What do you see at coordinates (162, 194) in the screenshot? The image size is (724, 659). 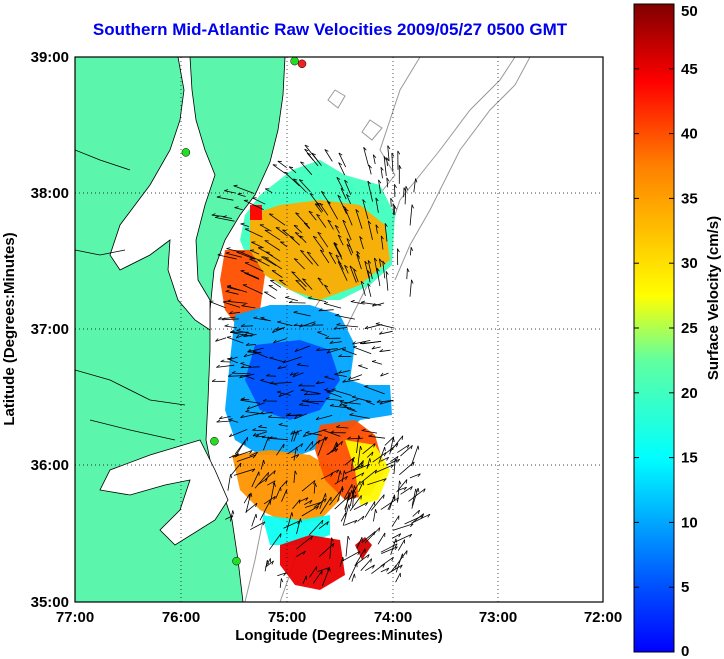 I see `chesapeake-bay` at bounding box center [162, 194].